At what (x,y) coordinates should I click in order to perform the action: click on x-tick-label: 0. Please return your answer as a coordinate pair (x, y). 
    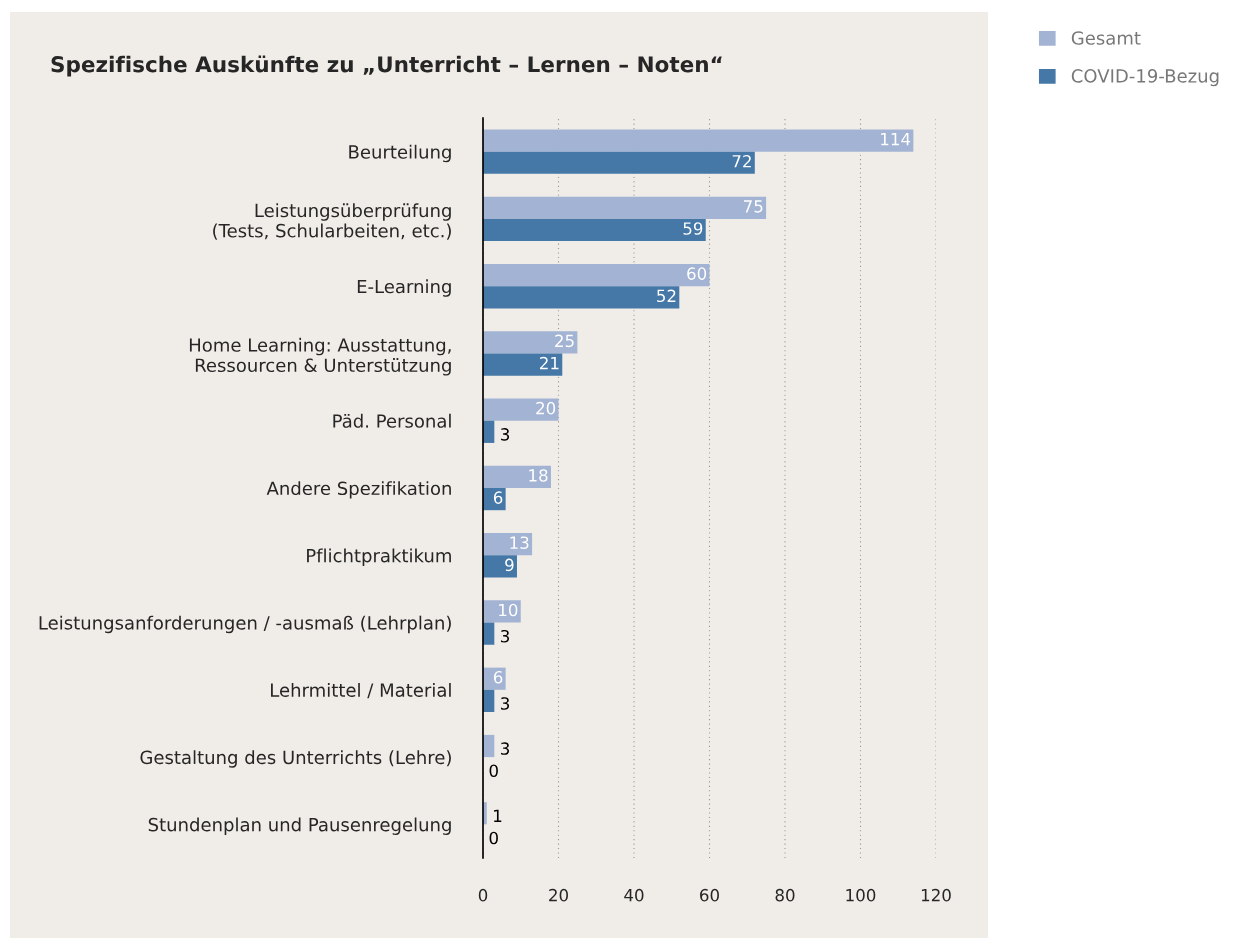
    Looking at the image, I should click on (483, 895).